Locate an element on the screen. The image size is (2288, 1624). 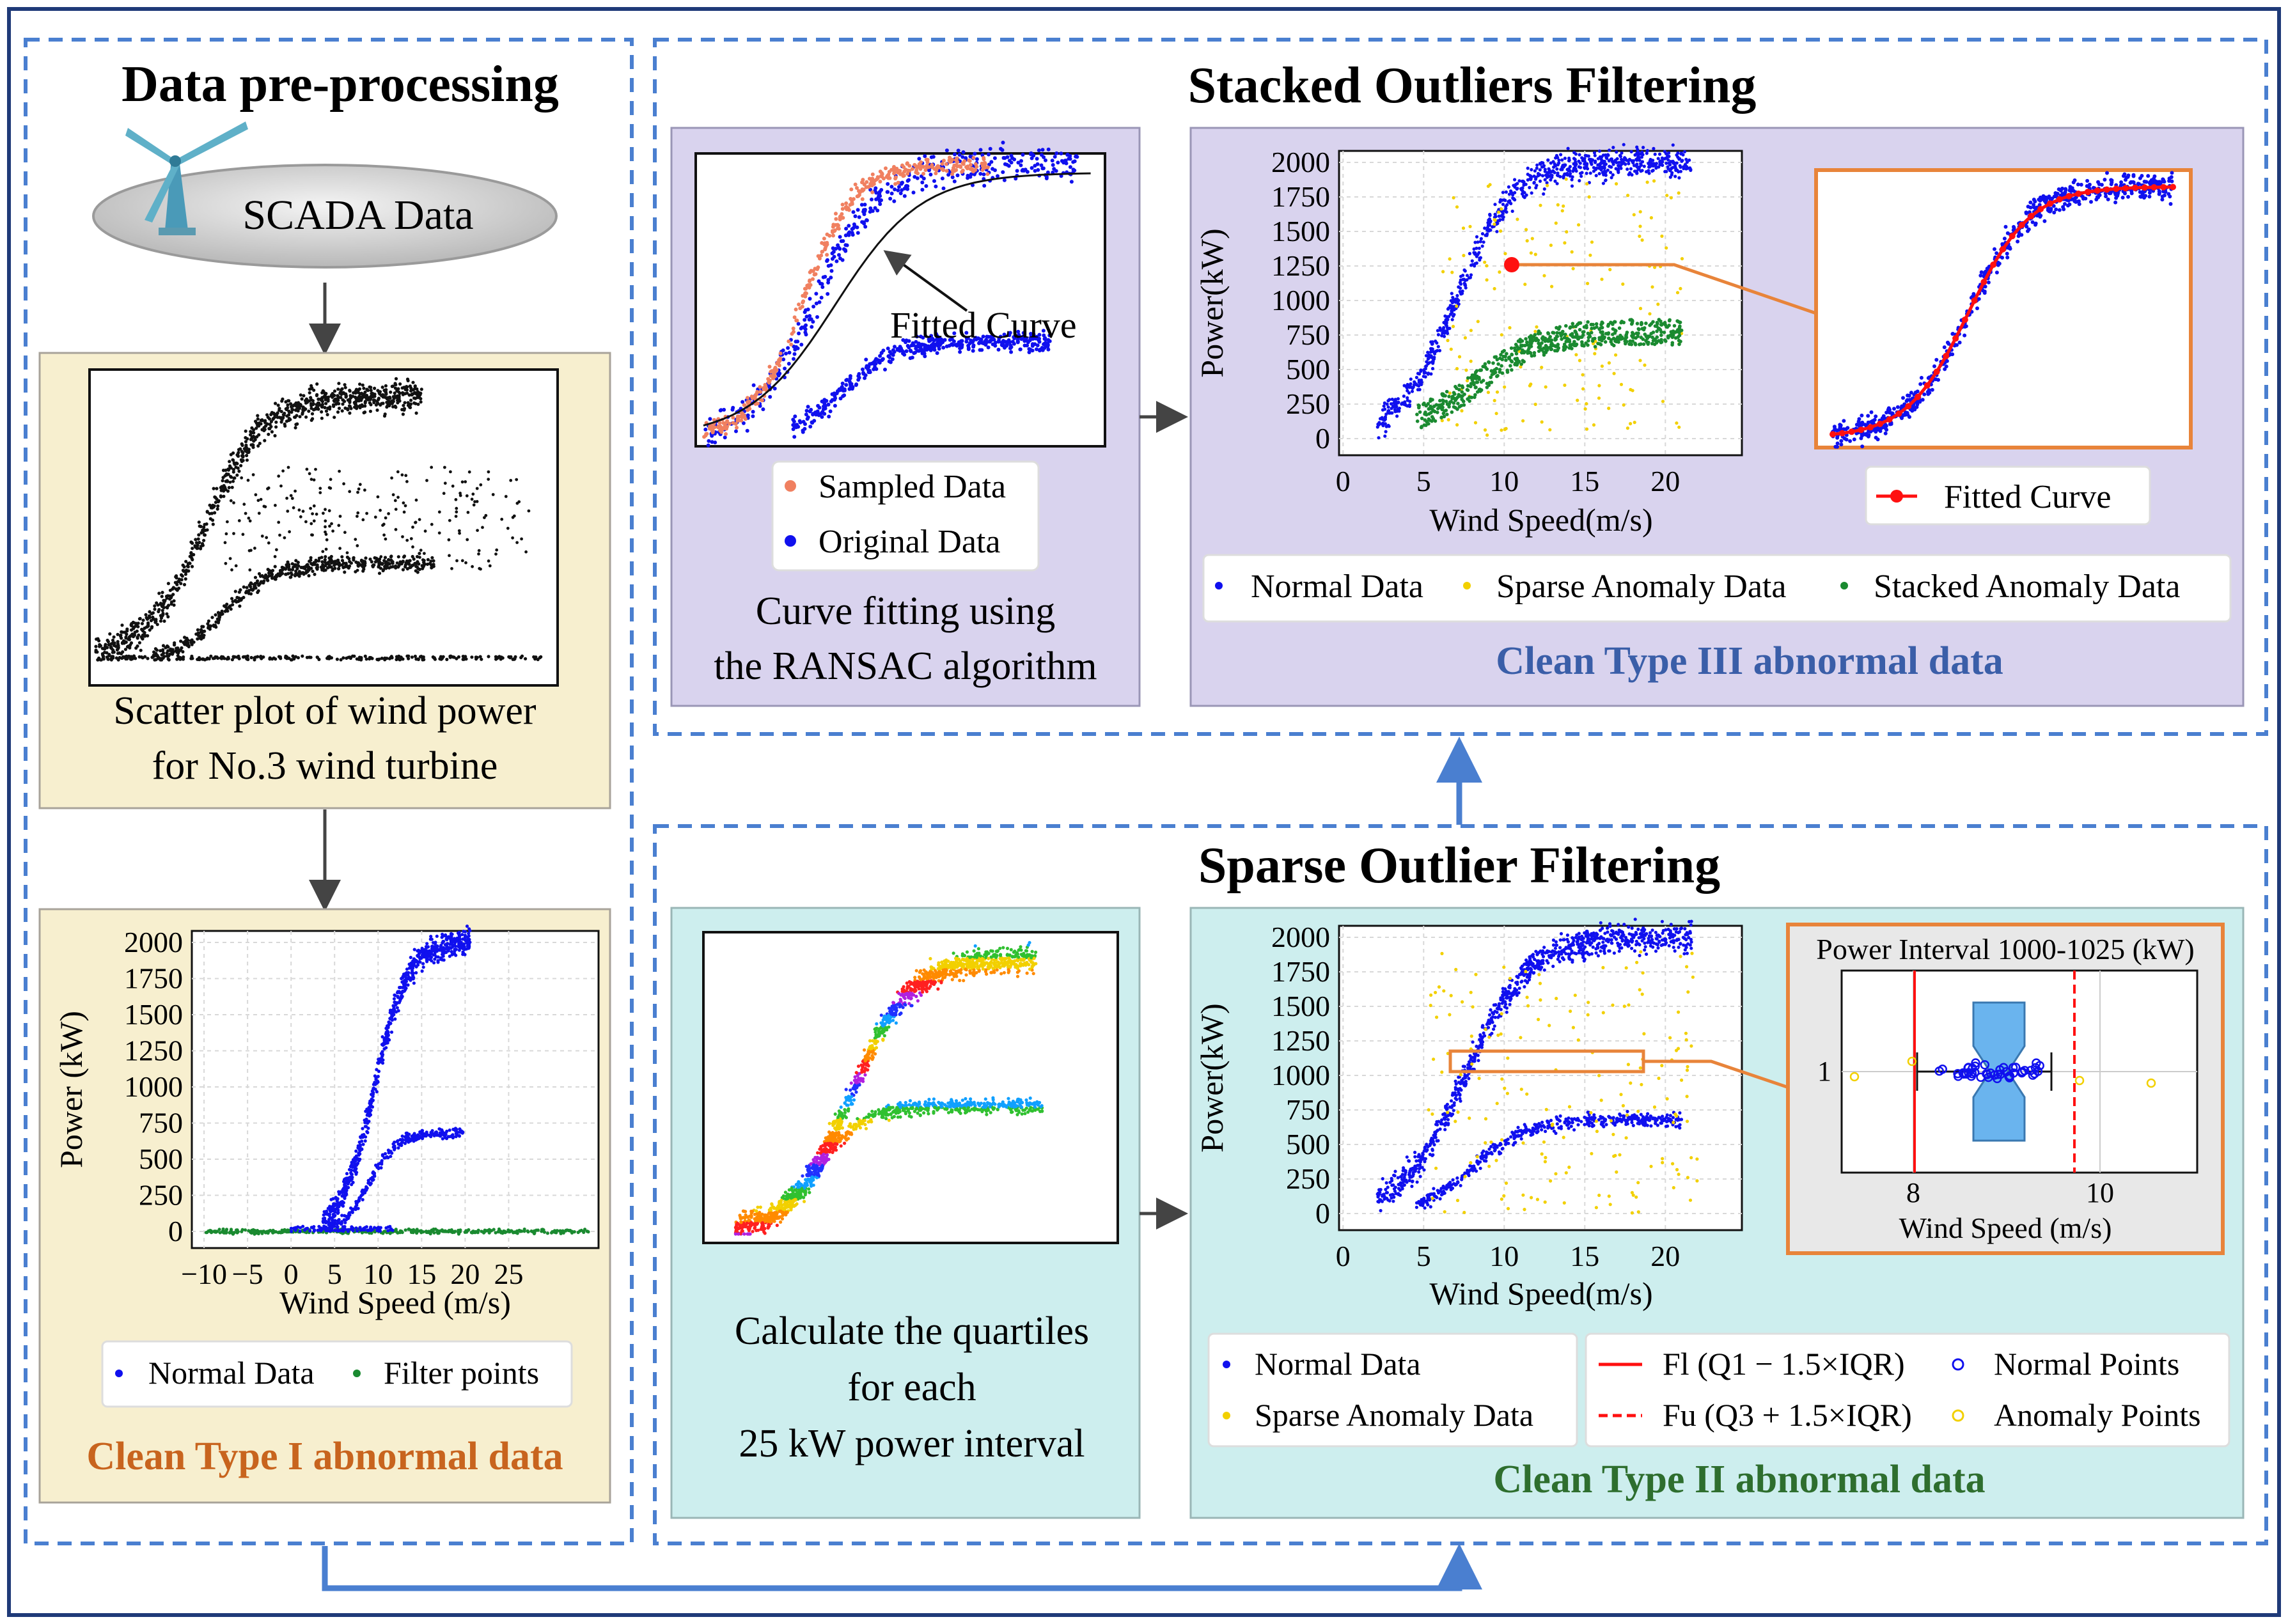
ransac-points is located at coordinates (890, 294).